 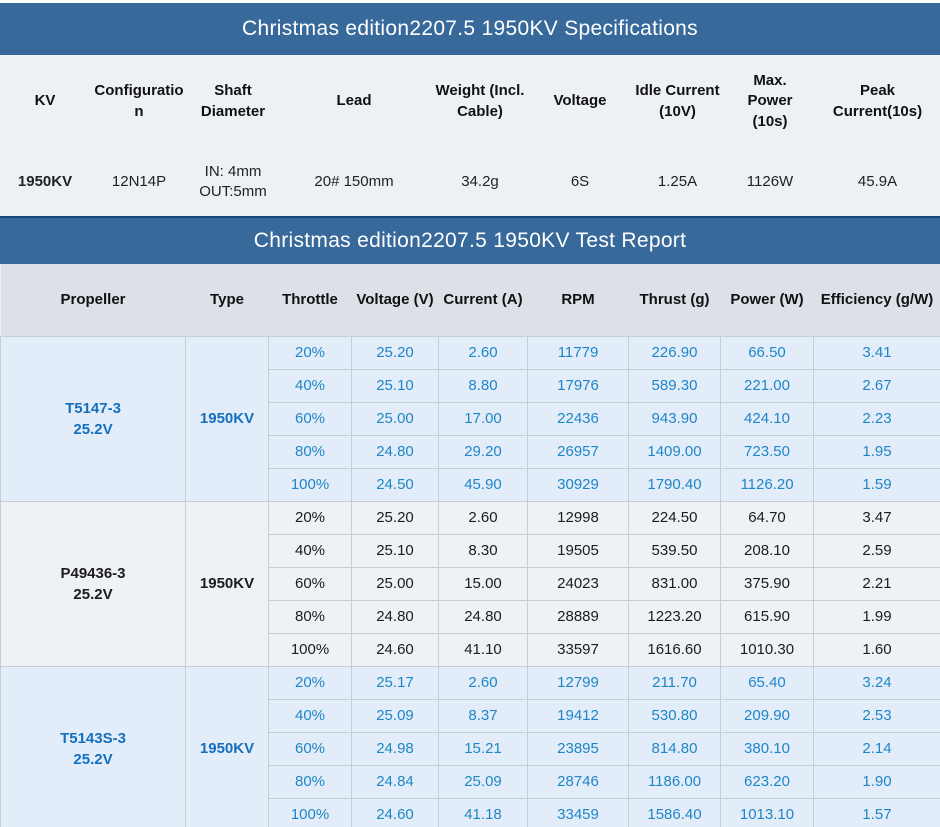 What do you see at coordinates (578, 484) in the screenshot?
I see `report-cell-rpm: 30929` at bounding box center [578, 484].